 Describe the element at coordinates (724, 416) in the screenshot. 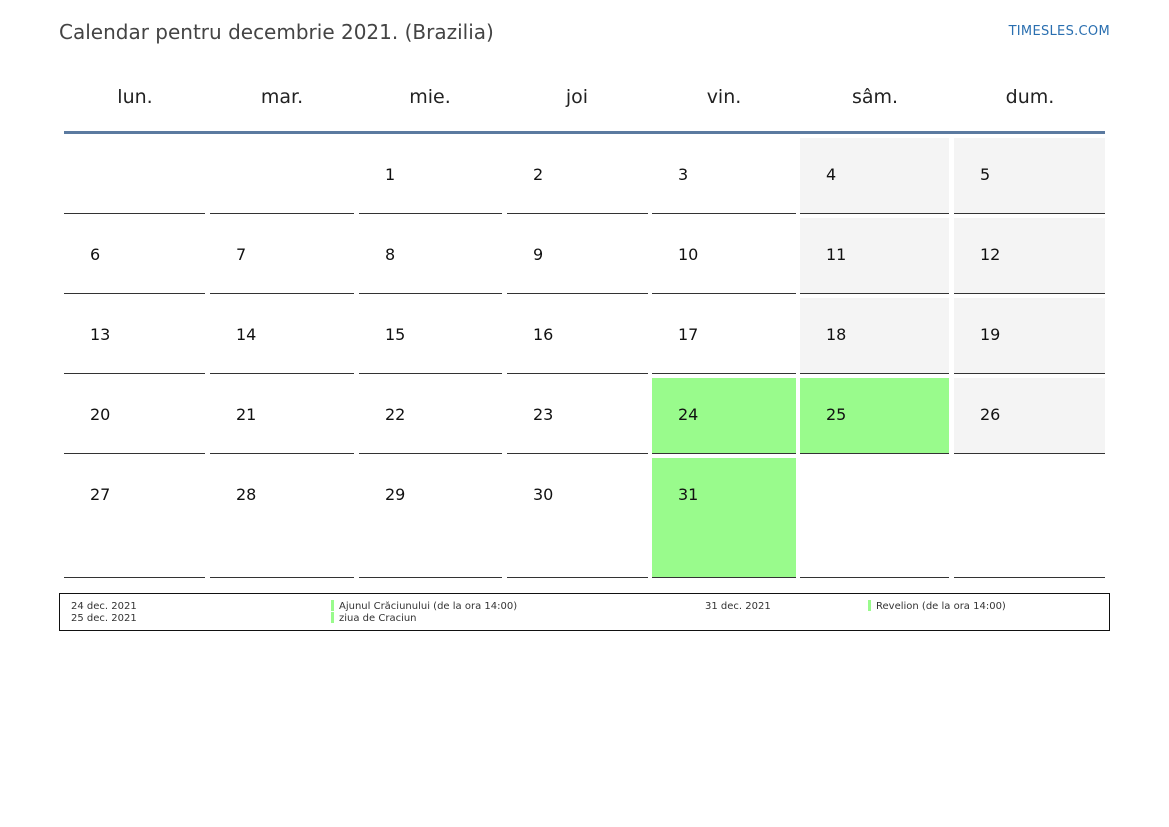

I see `day-cell: 24` at that location.